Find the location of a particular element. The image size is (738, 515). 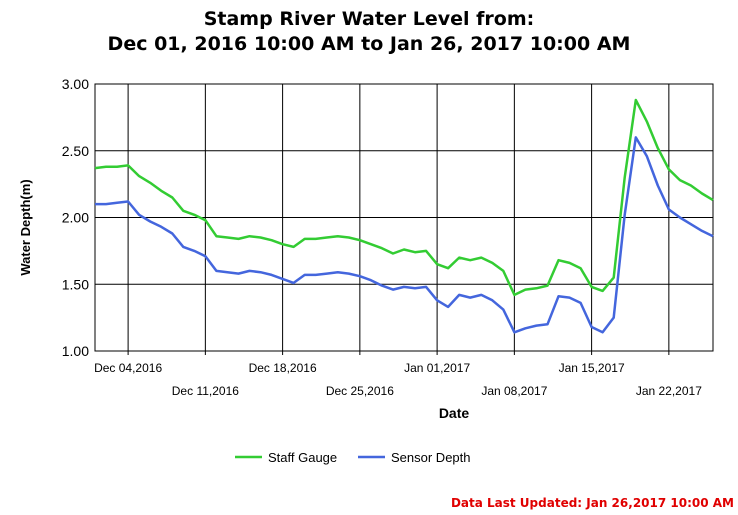

x-tick-label: Dec 11,2016 is located at coordinates (205, 391).